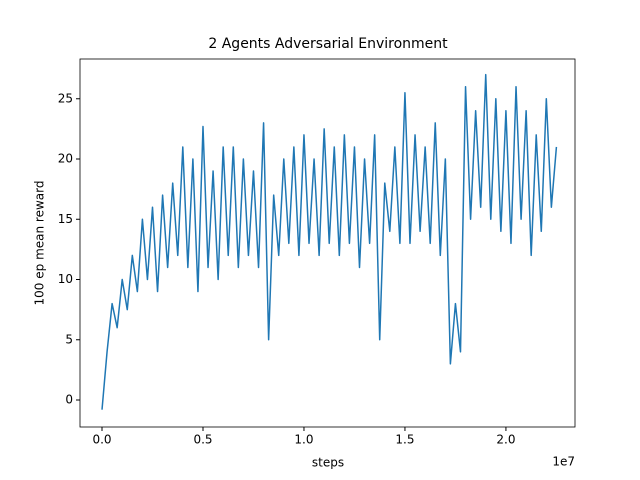 Image resolution: width=640 pixels, height=480 pixels. What do you see at coordinates (65, 159) in the screenshot?
I see `y-tick-label: 20` at bounding box center [65, 159].